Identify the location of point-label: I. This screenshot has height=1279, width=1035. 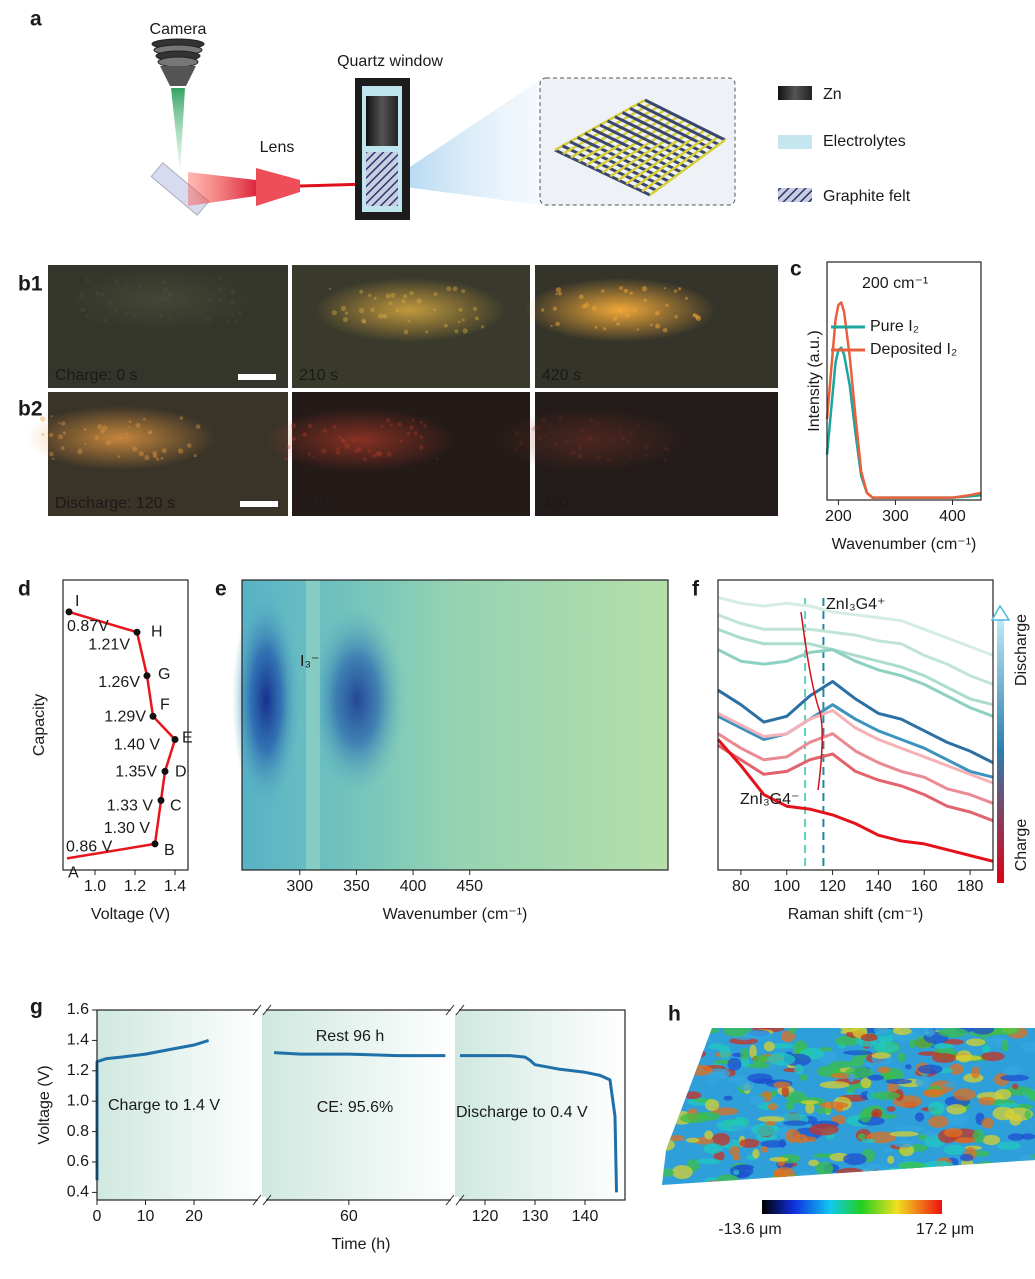
(77, 601).